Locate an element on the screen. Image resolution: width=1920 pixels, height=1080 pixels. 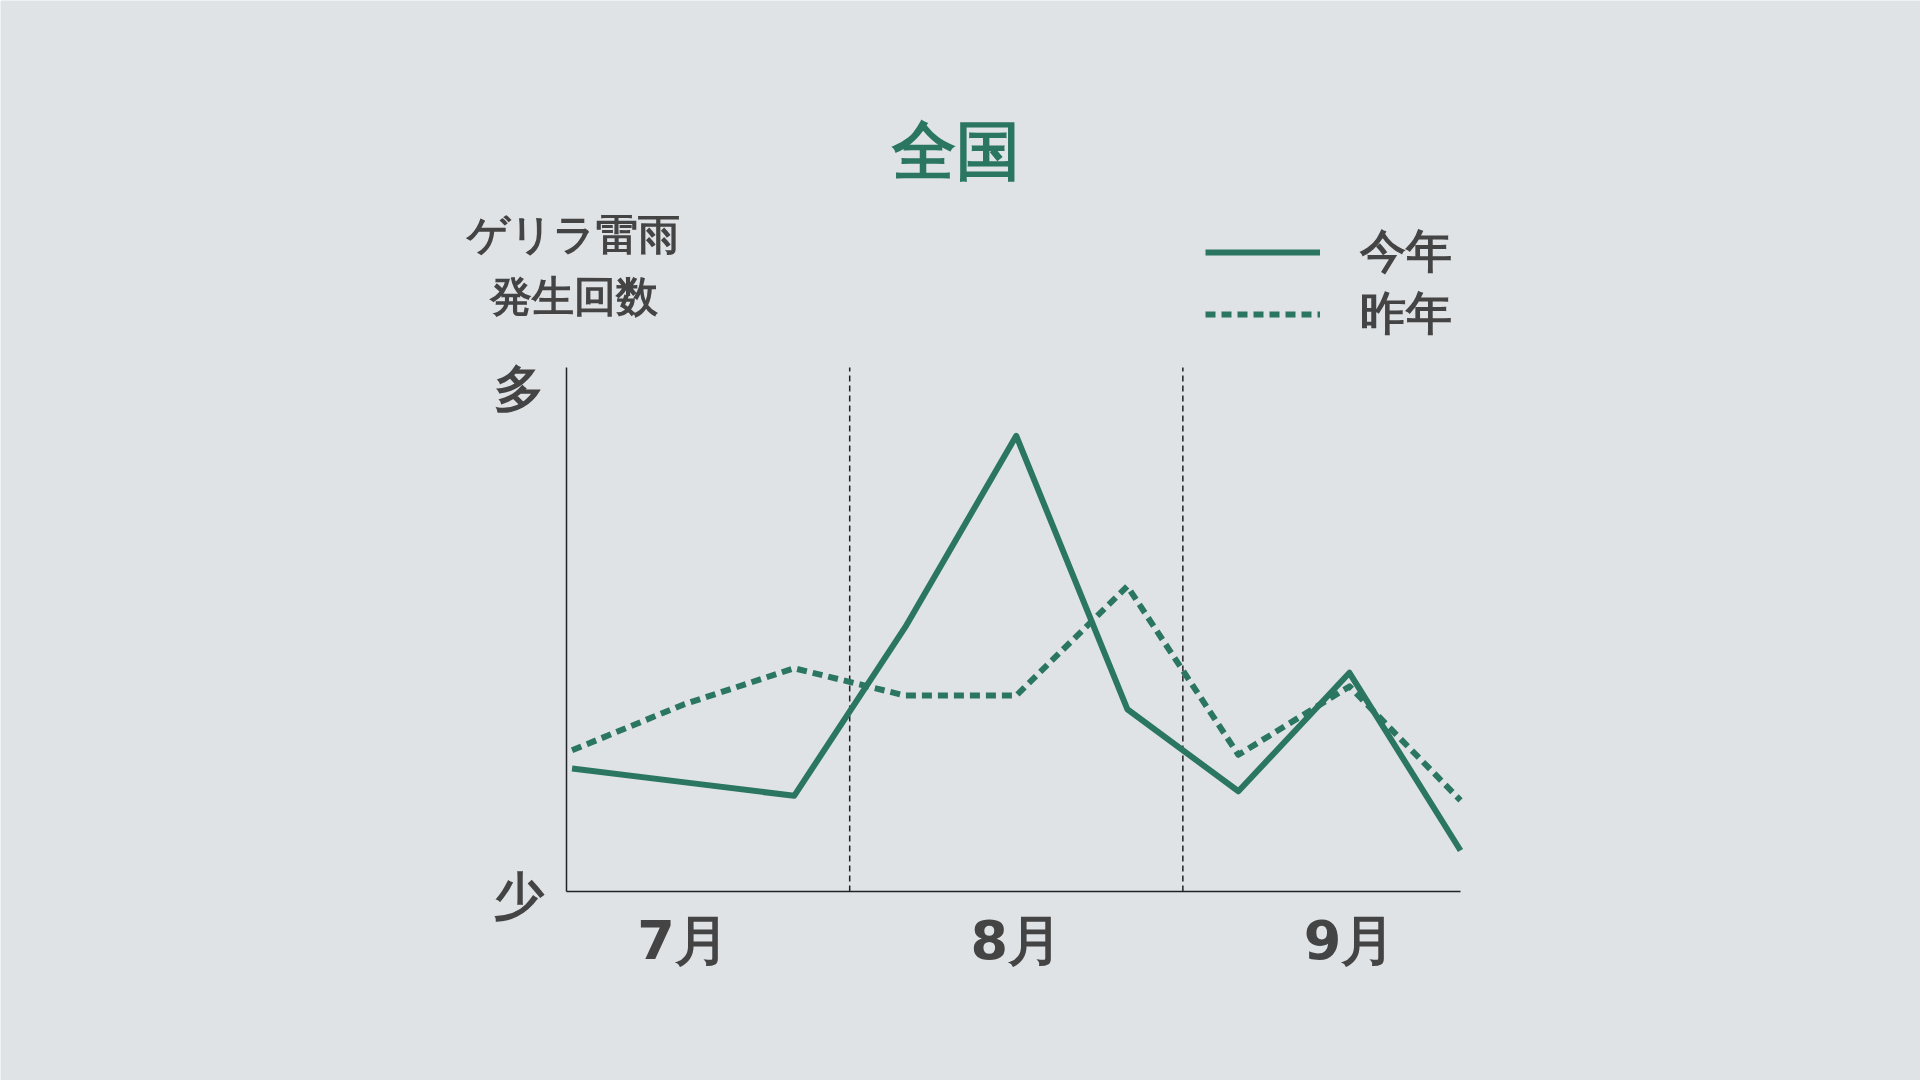
x-tick-label: 8月 is located at coordinates (1016, 940).